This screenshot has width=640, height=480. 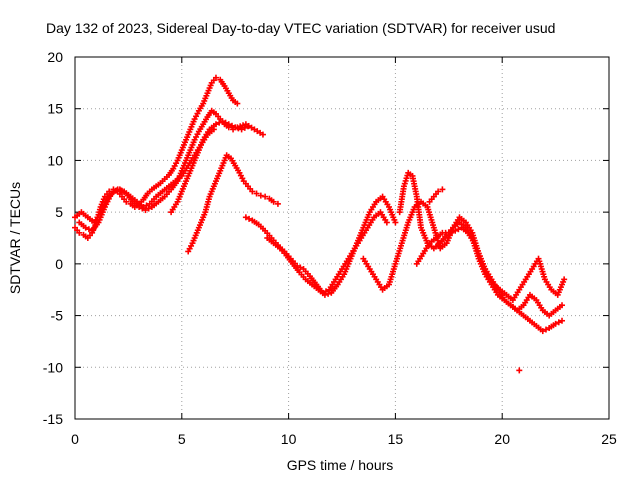 What do you see at coordinates (53, 367) in the screenshot?
I see `y-tick-label: -10` at bounding box center [53, 367].